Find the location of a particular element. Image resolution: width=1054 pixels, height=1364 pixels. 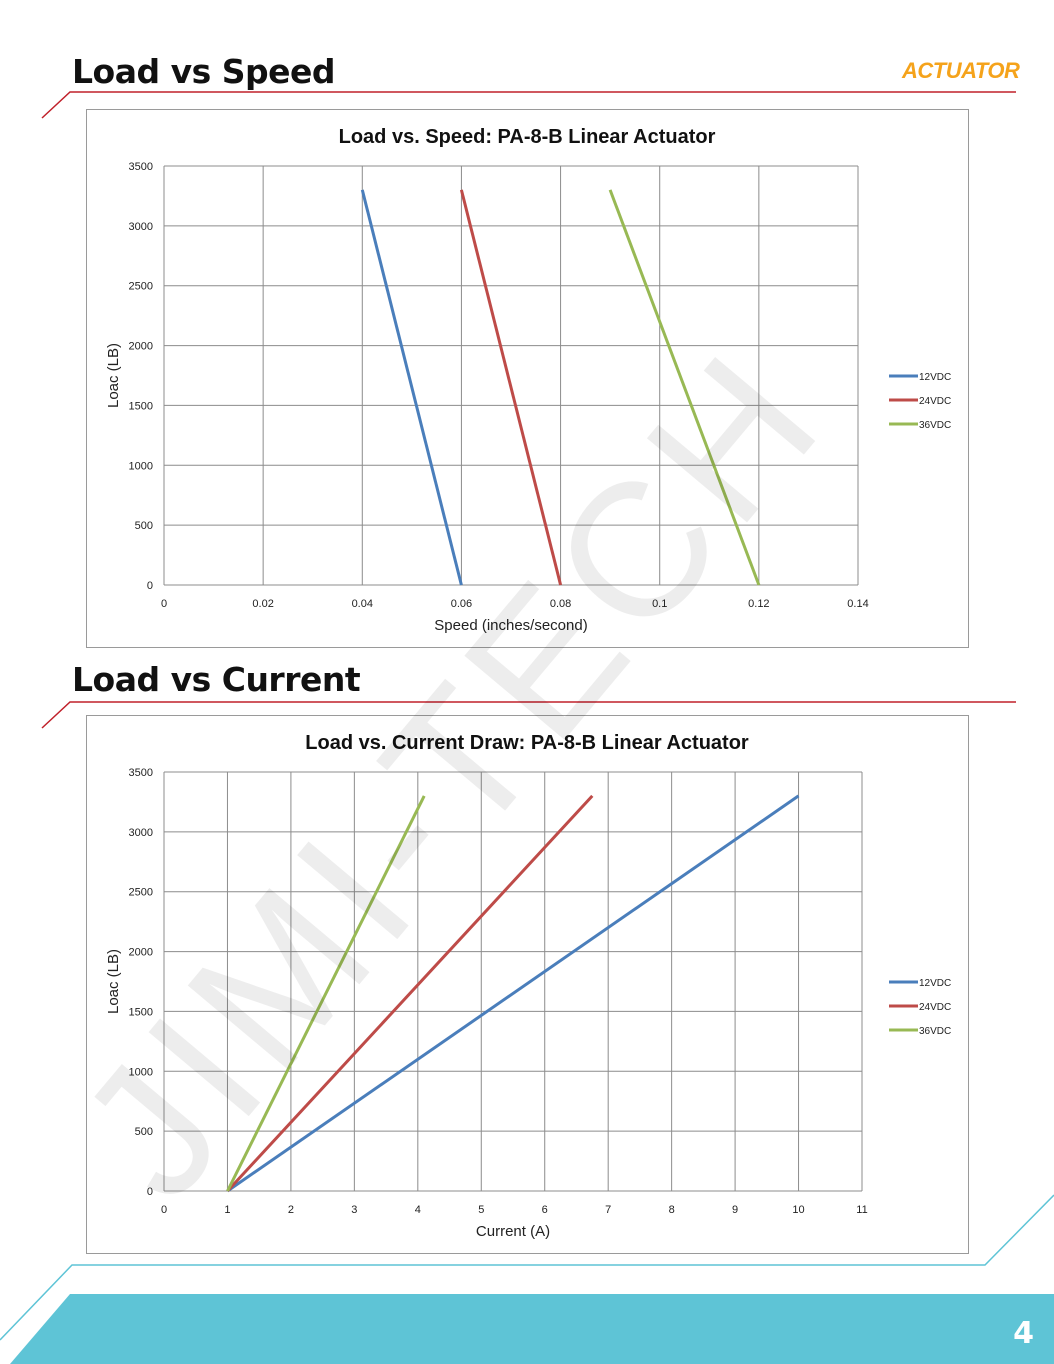

x-tick-label: 8 is located at coordinates (672, 1210).